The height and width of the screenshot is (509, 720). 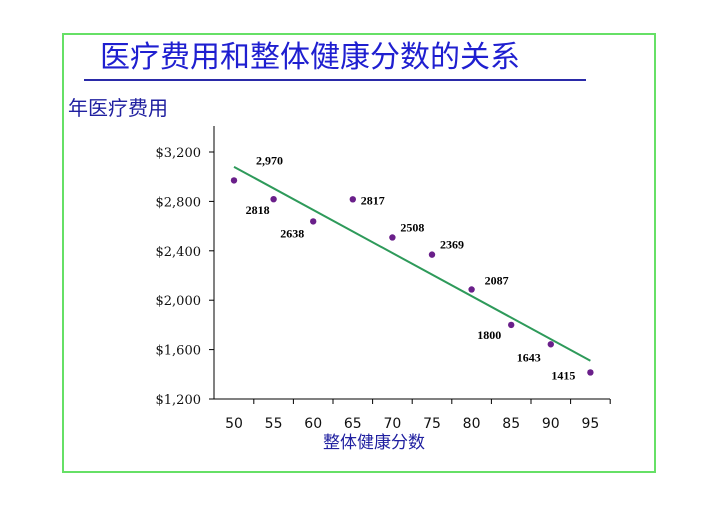 What do you see at coordinates (274, 424) in the screenshot?
I see `x-tick-label: 55` at bounding box center [274, 424].